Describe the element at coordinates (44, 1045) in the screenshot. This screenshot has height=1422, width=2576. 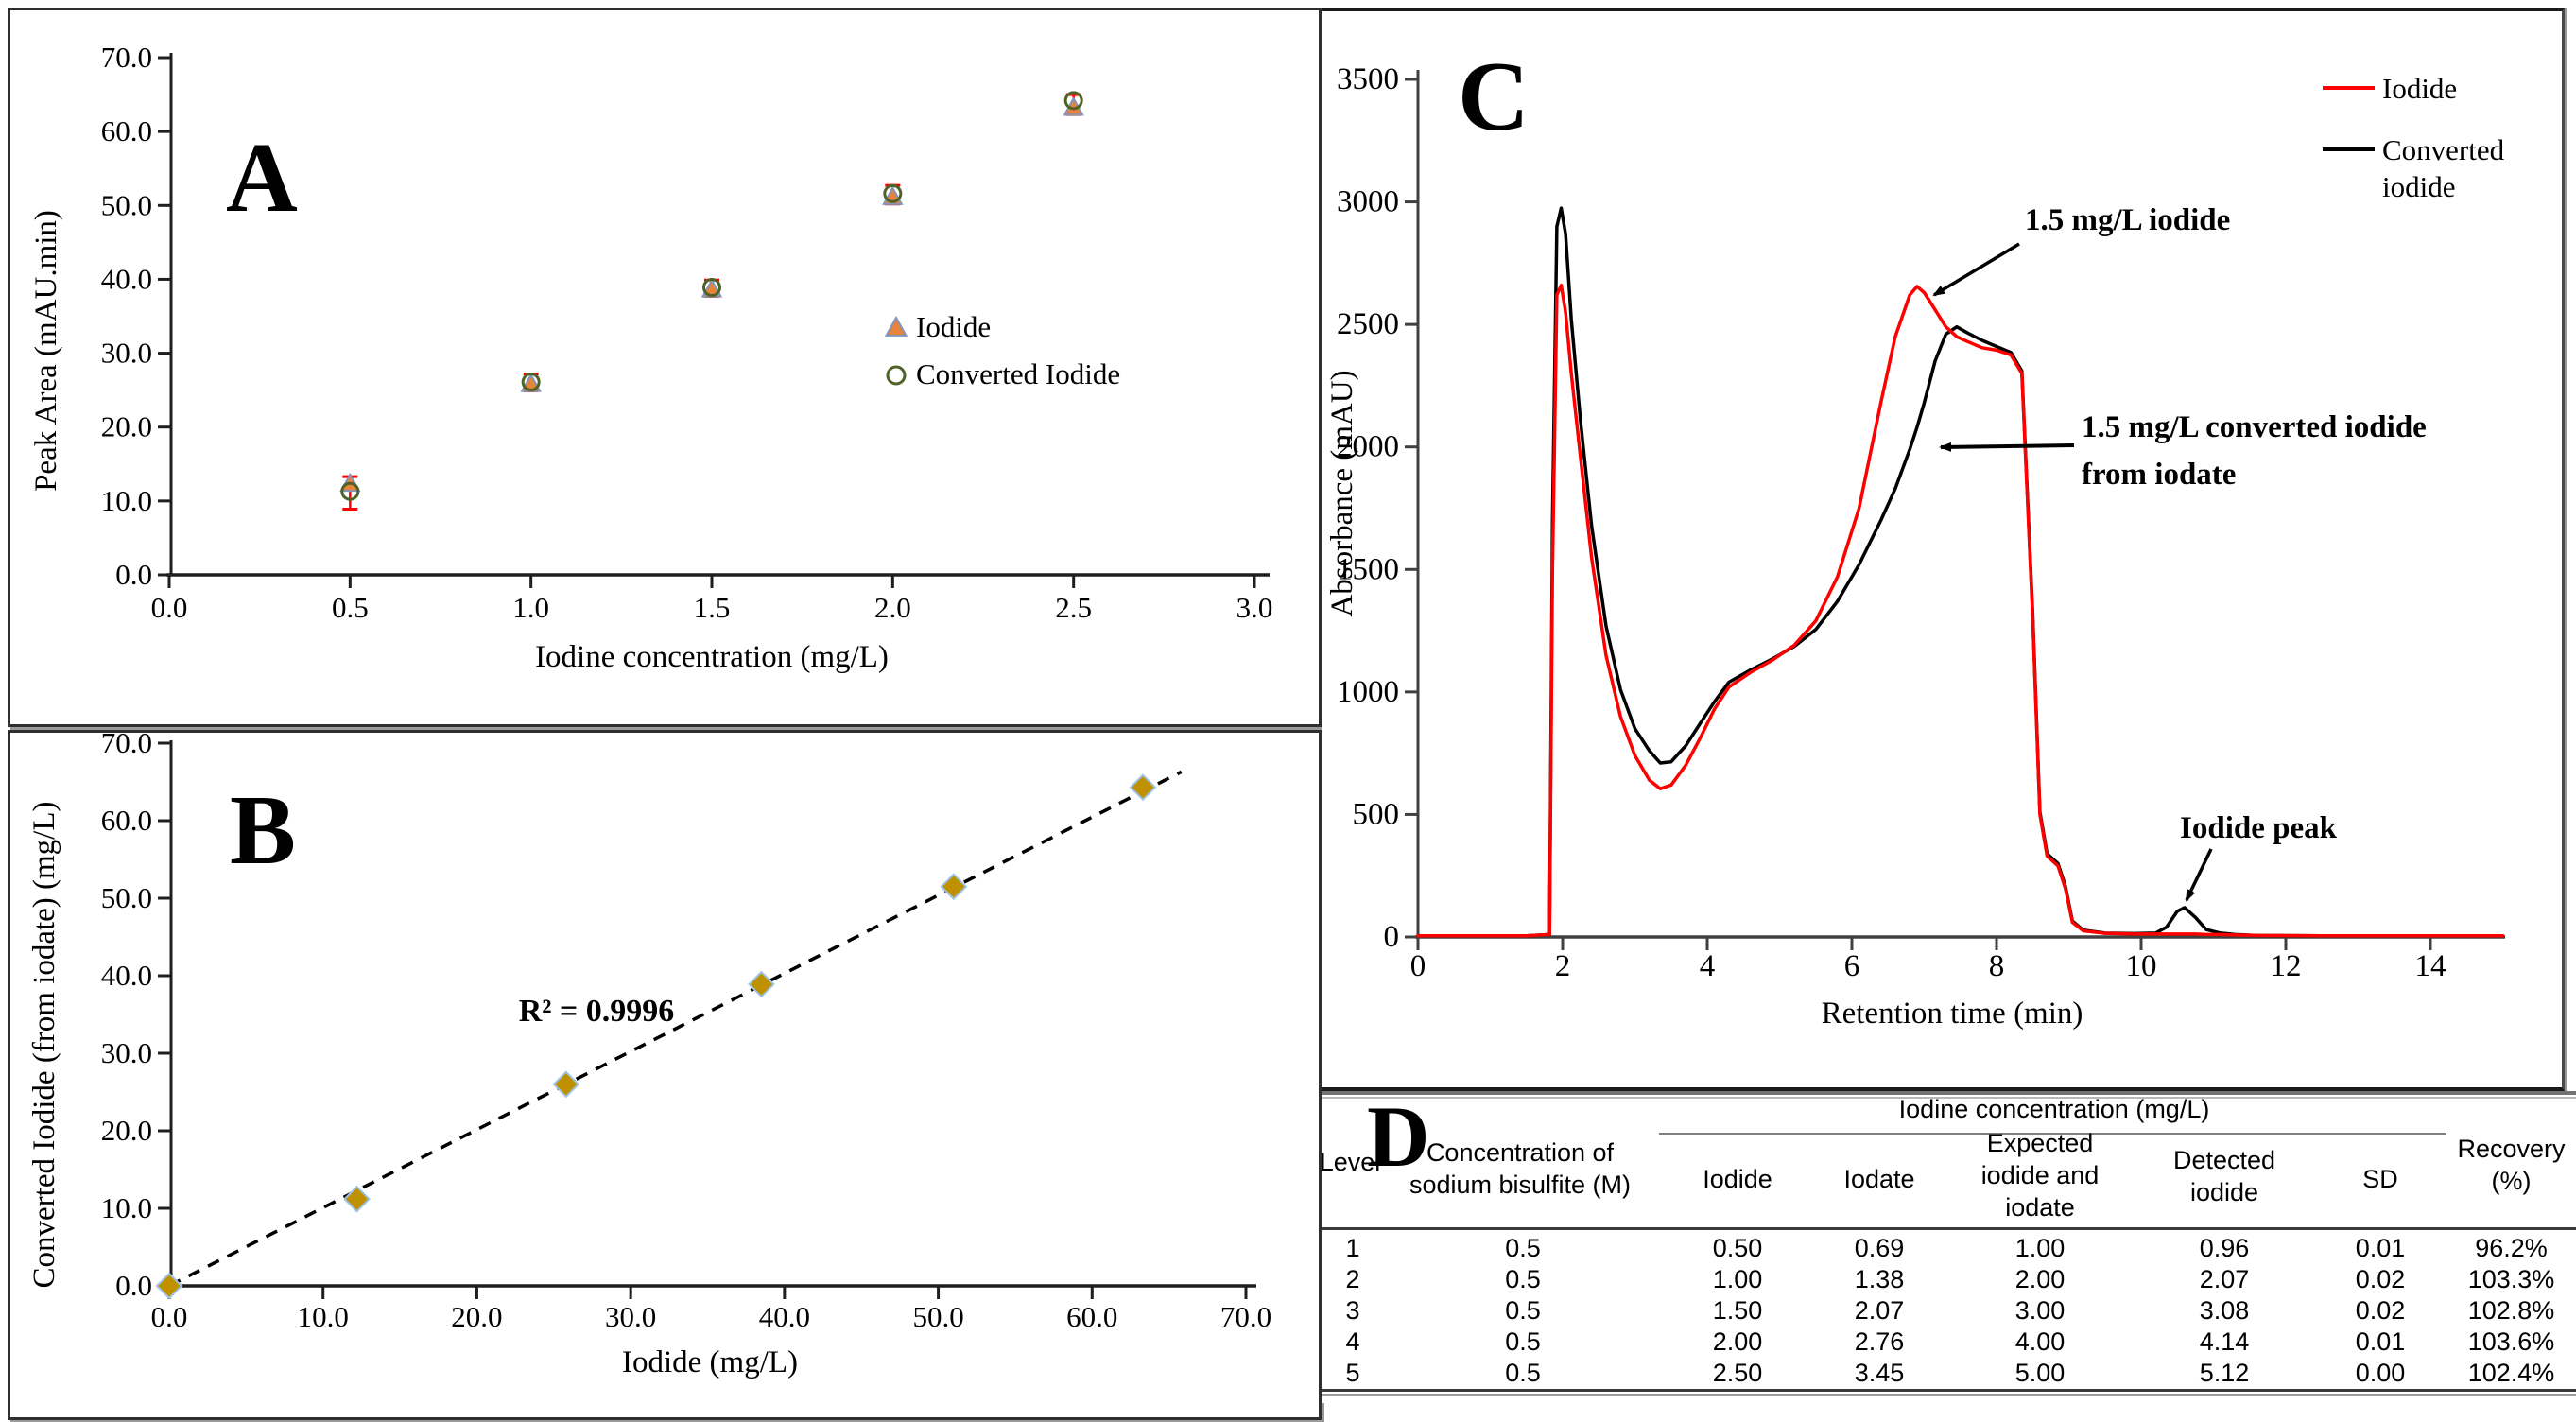
I see `panel-b-y-axis-title: Converted Iodide (from iodate) (mg/L)` at that location.